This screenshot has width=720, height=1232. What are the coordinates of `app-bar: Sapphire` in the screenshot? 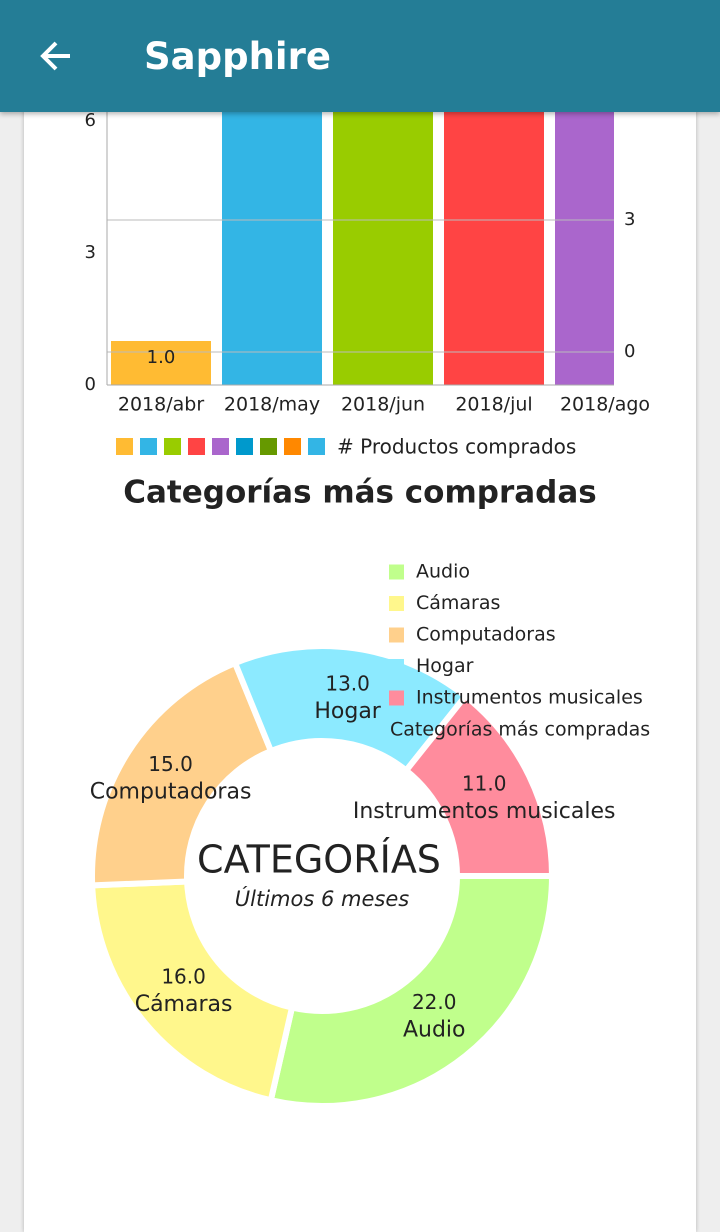 It's located at (360, 56).